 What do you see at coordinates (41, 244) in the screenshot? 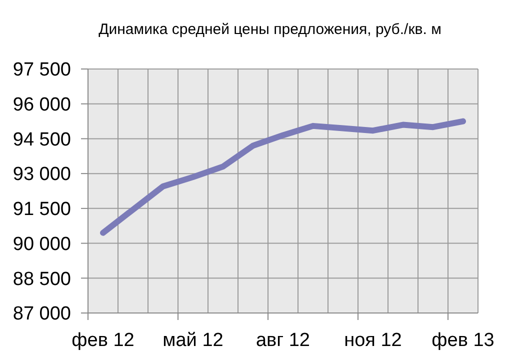
I see `y-tick-label: 90 000` at bounding box center [41, 244].